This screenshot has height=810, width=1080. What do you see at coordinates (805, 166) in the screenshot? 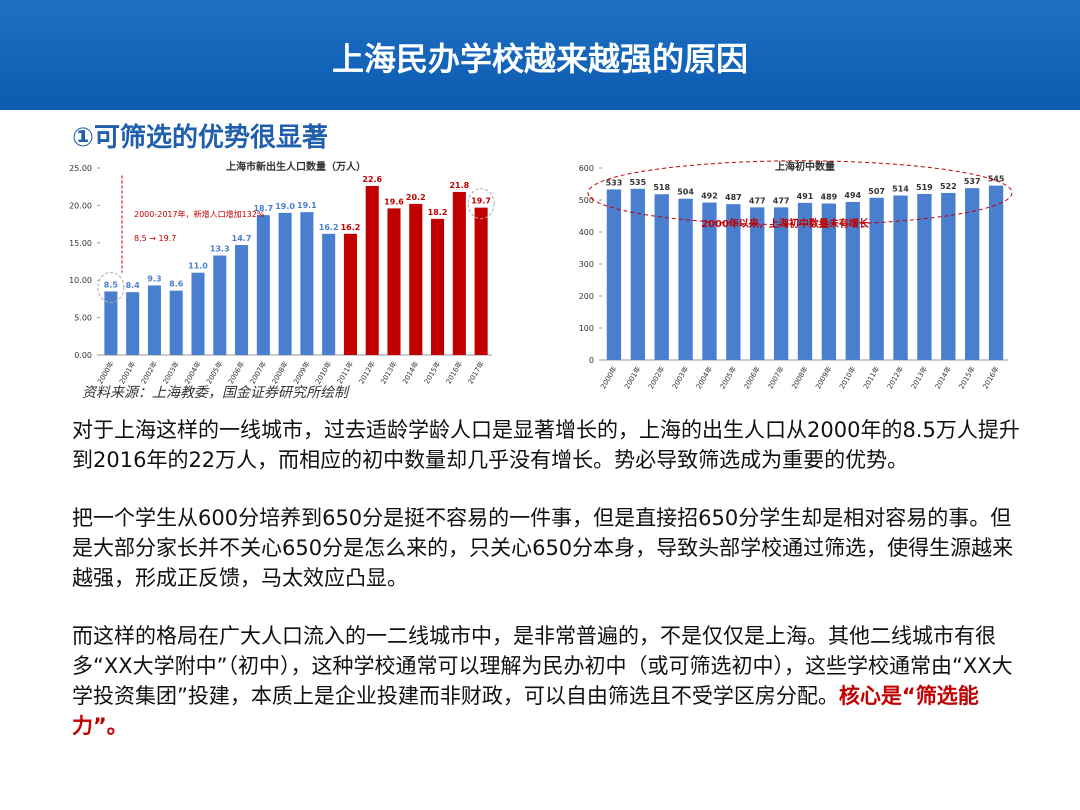
I see `chart-title: 上海初中数量` at bounding box center [805, 166].